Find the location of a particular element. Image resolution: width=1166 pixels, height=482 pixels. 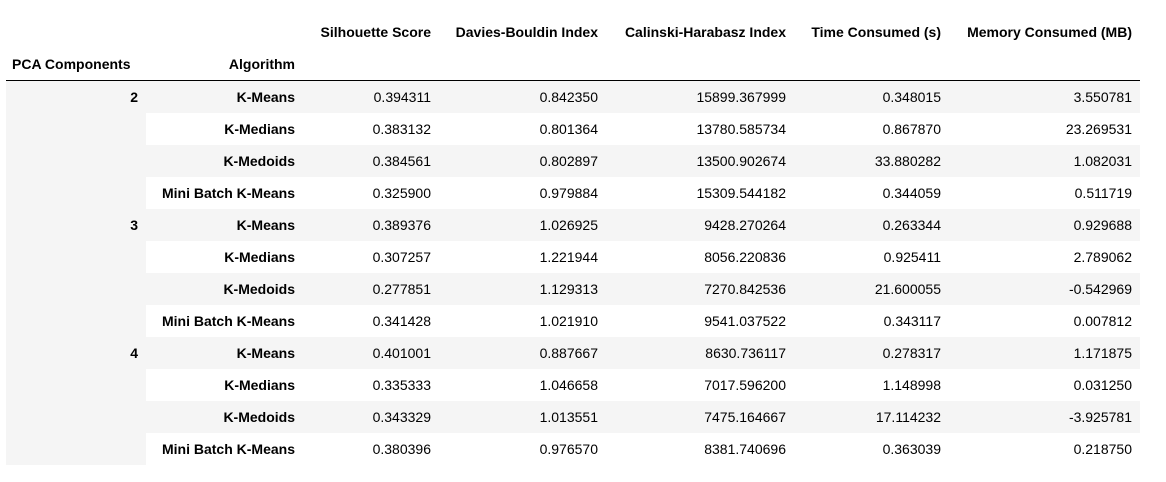

value-cell: 0.511719 is located at coordinates (1103, 193).